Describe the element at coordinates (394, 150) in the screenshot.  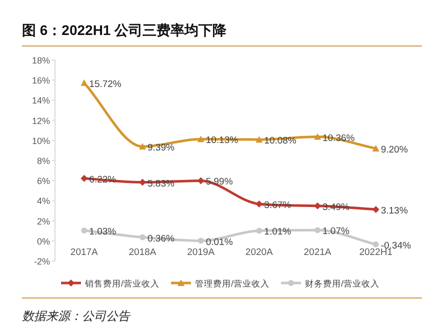
I see `data-label: 9.20%` at that location.